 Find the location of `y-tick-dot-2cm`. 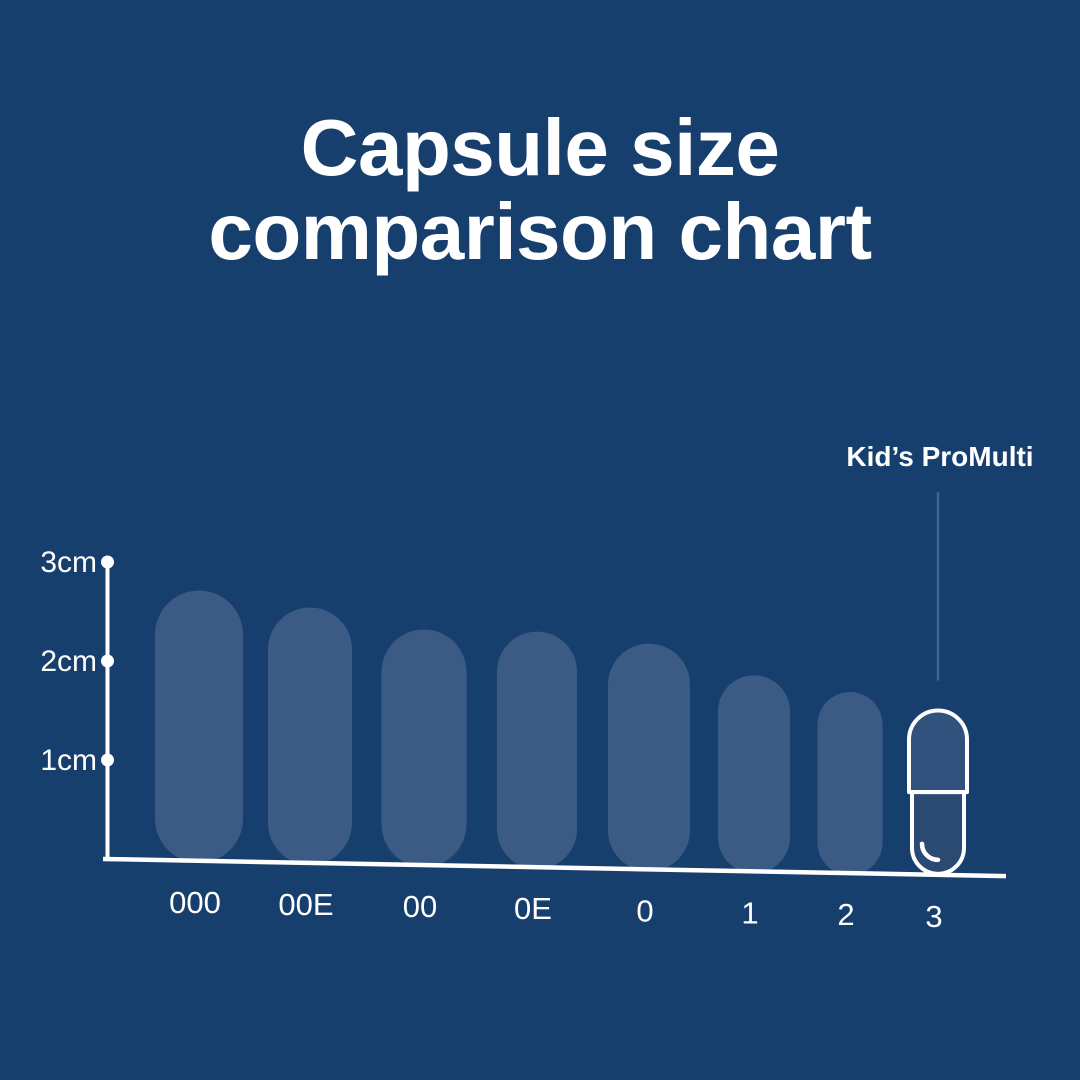

y-tick-dot-2cm is located at coordinates (107, 661).